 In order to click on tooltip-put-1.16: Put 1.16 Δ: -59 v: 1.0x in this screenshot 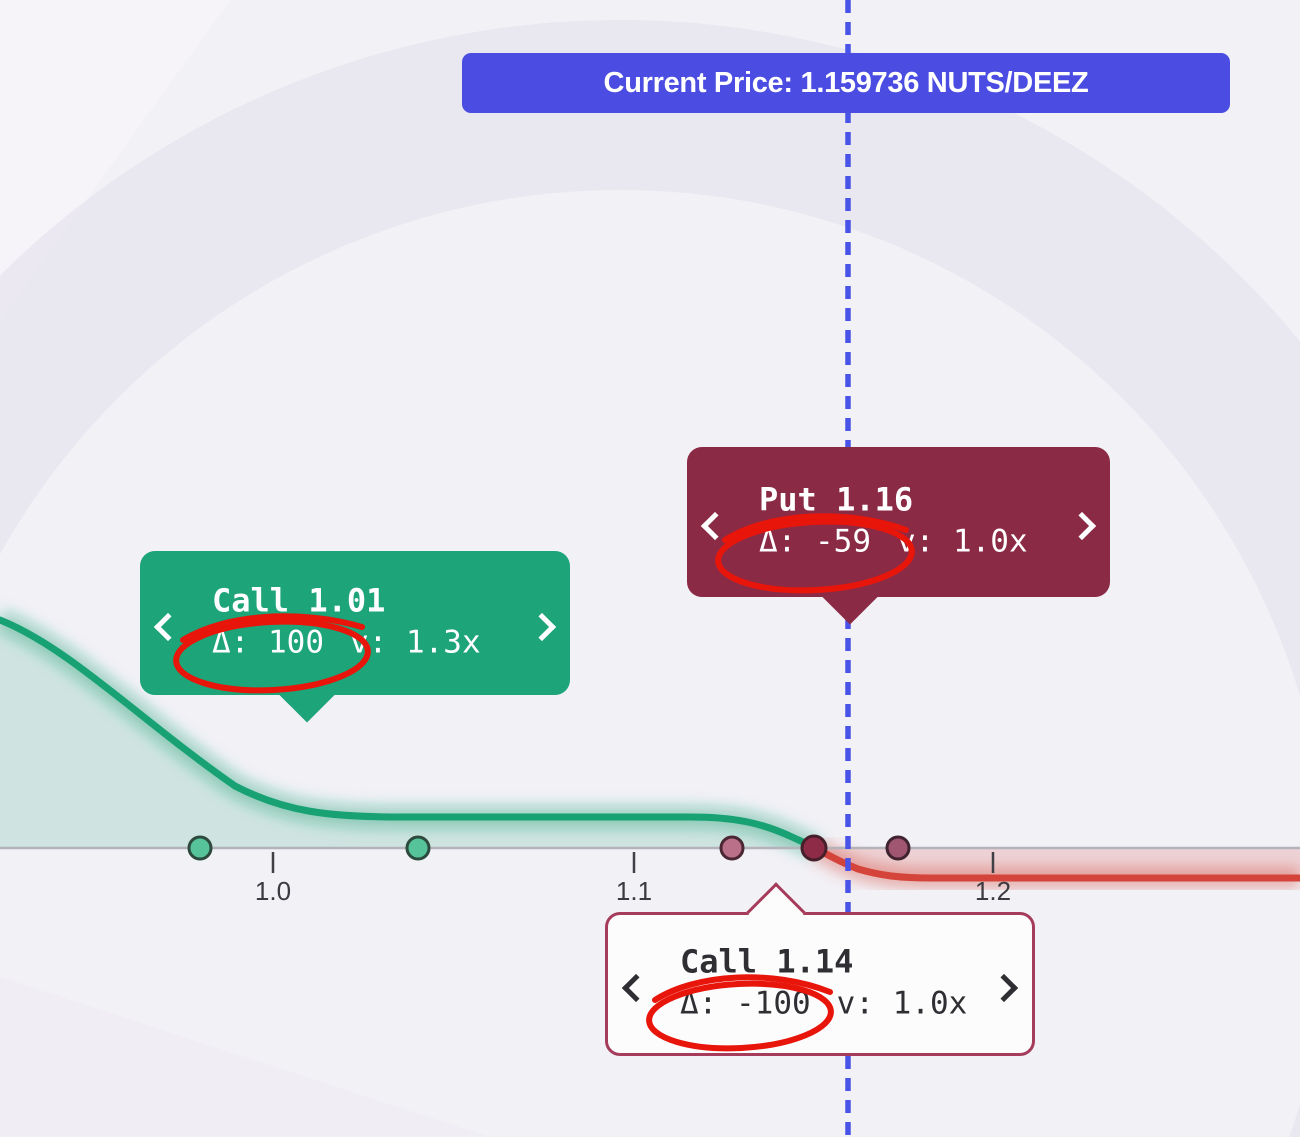, I will do `click(898, 536)`.